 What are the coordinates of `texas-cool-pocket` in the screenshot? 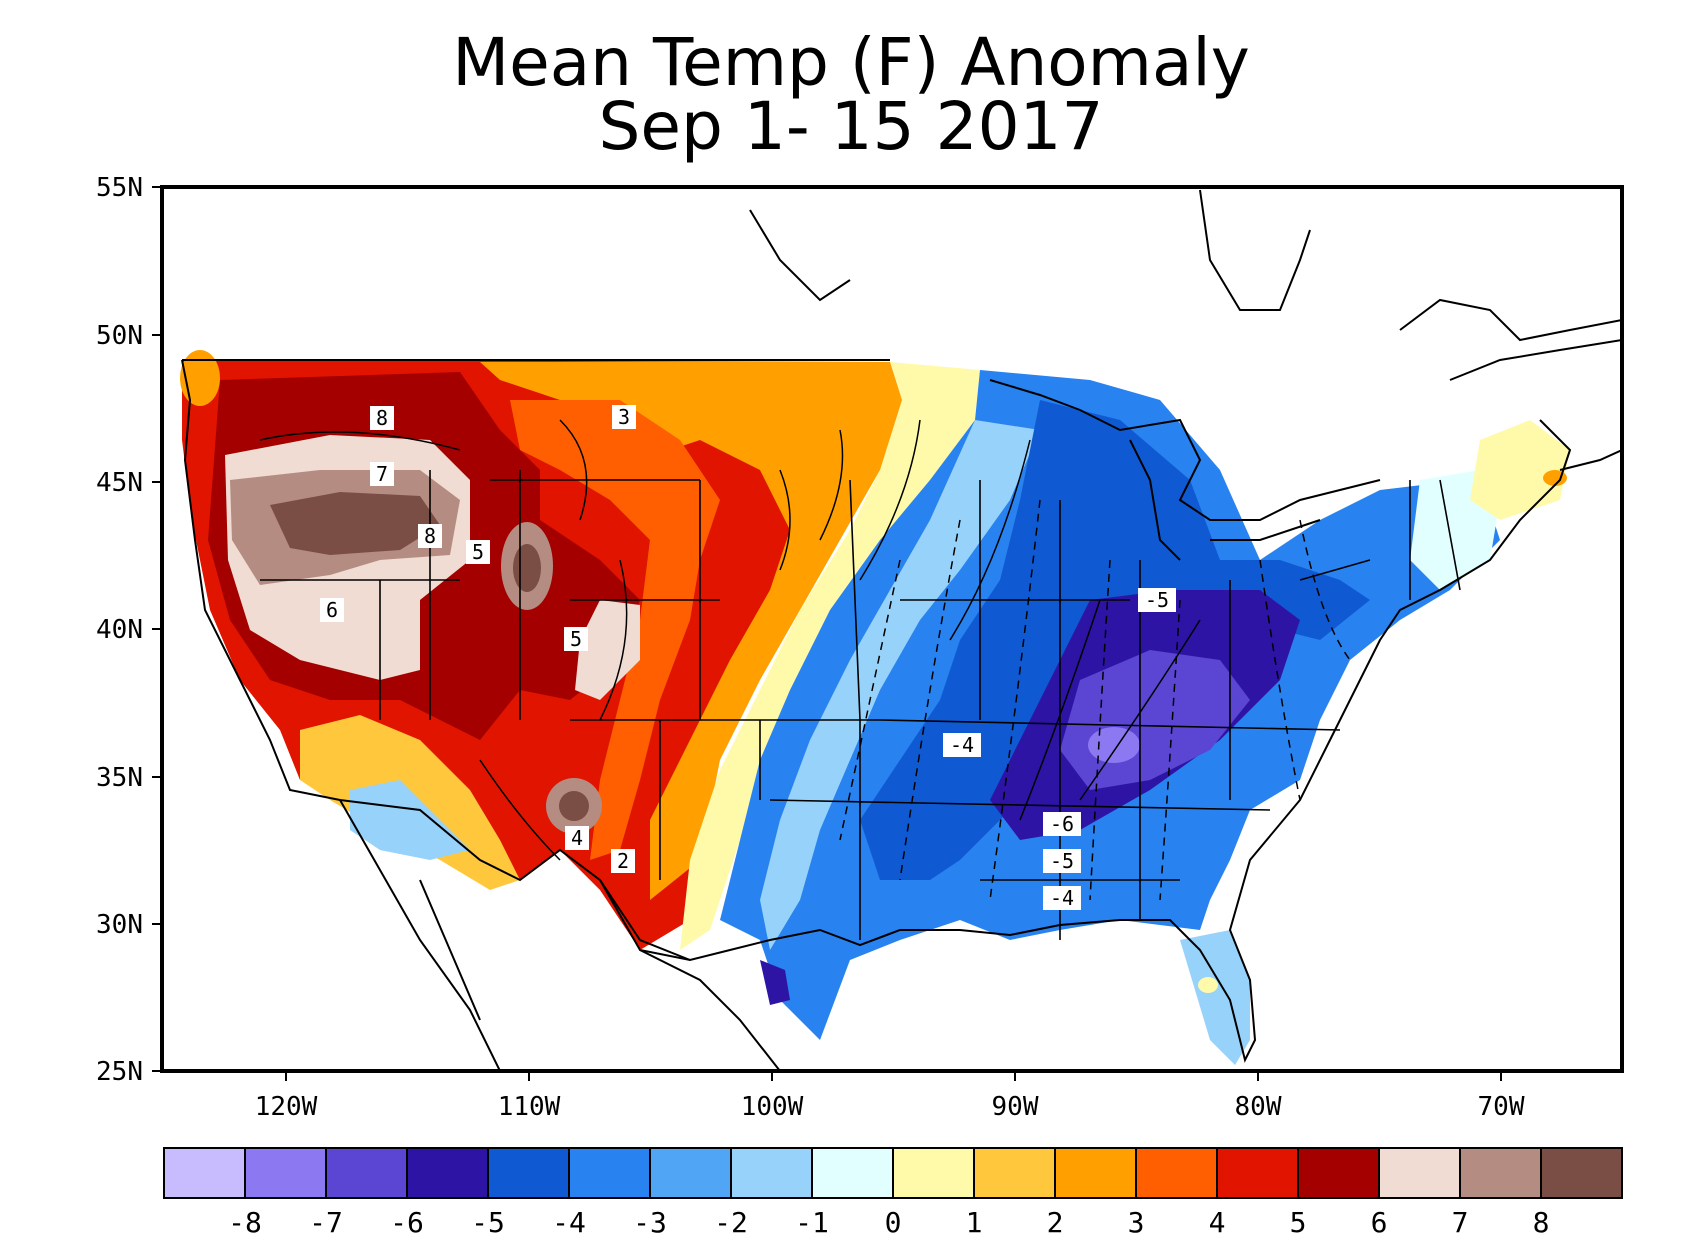 It's located at (775, 982).